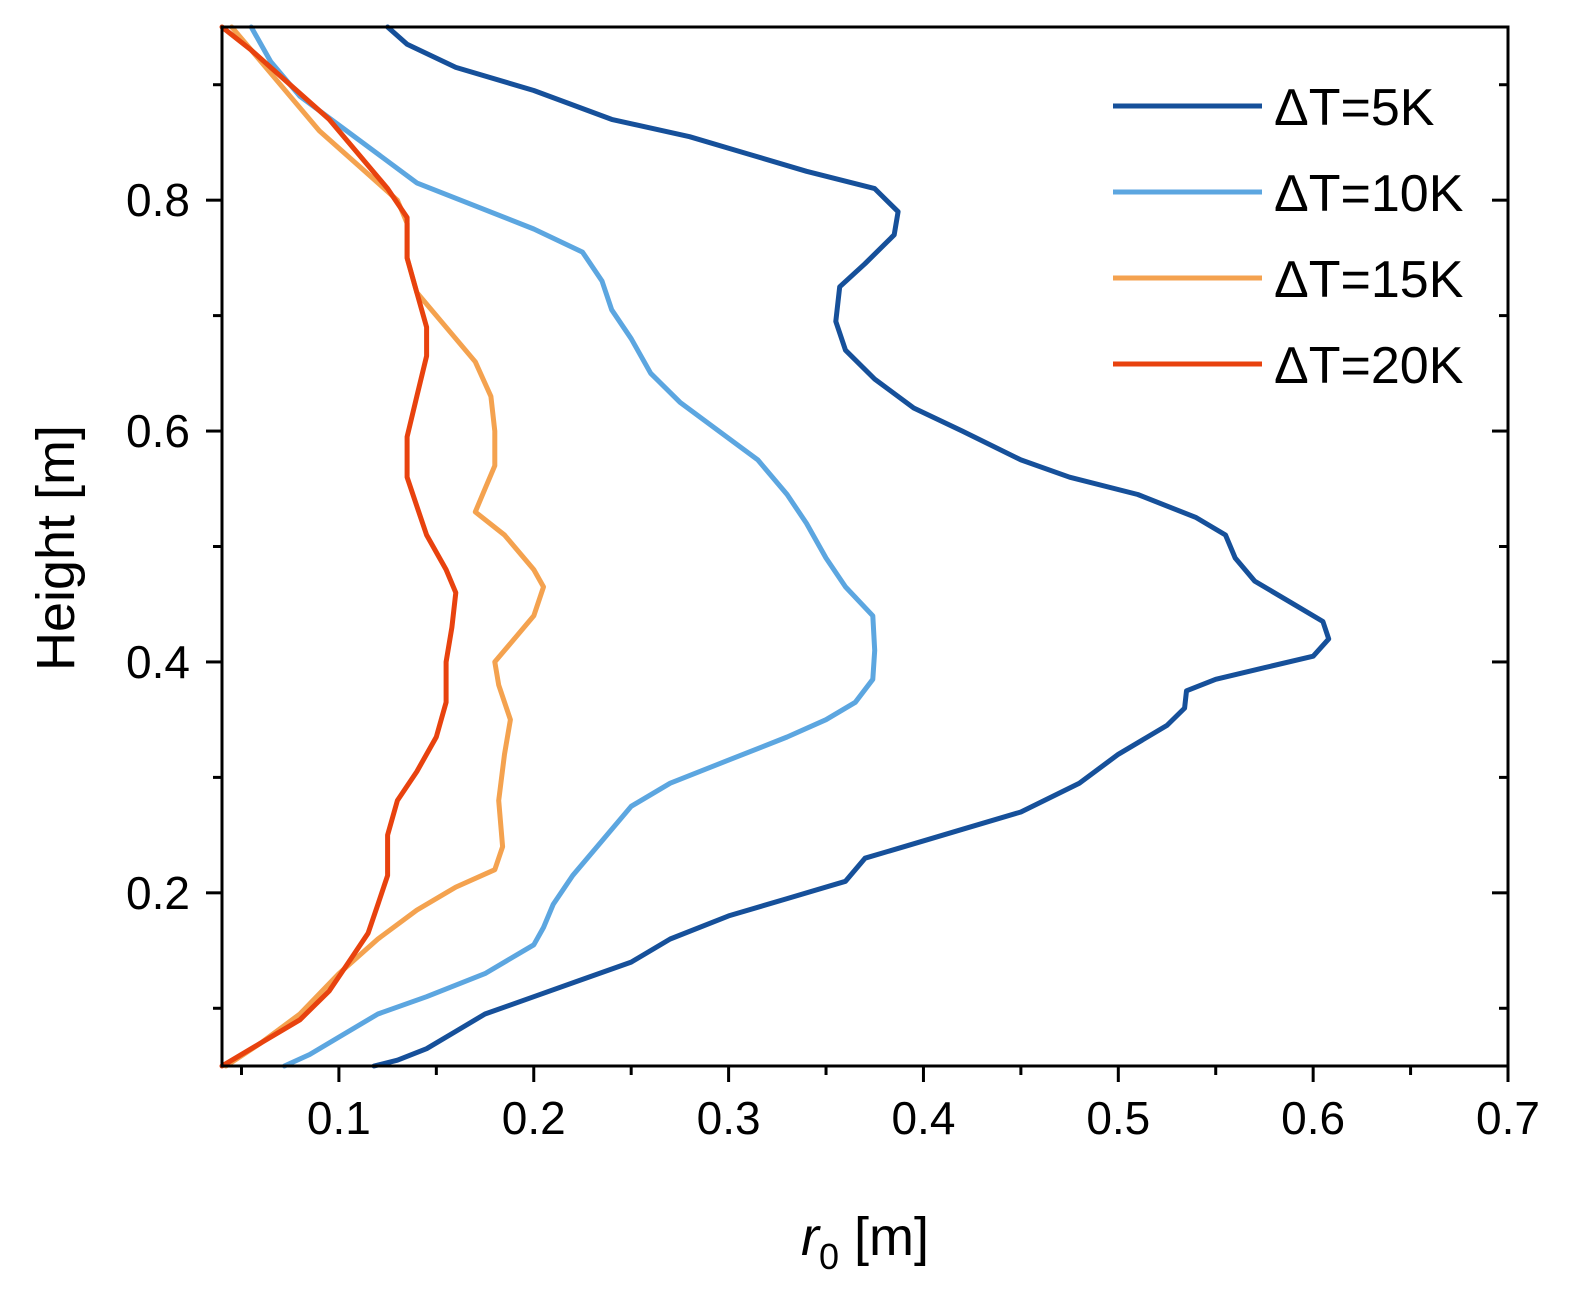  I want to click on x-tick-label: 0.7, so click(1508, 1118).